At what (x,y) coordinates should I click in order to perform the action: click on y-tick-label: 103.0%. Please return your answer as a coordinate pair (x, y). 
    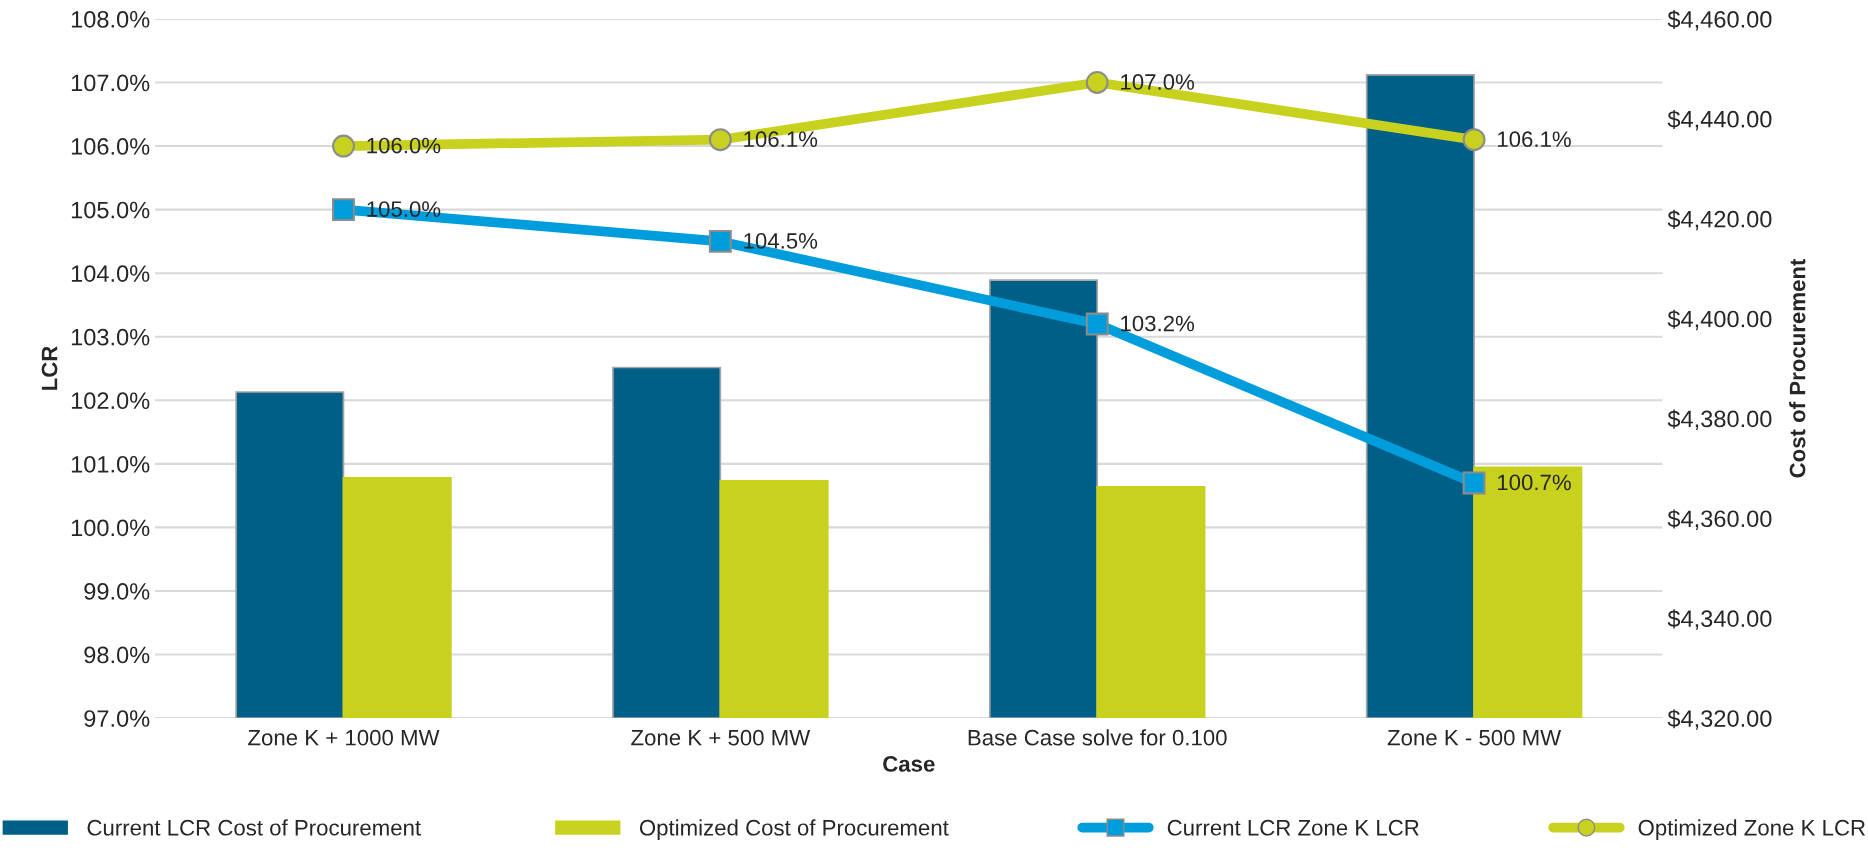
    Looking at the image, I should click on (110, 337).